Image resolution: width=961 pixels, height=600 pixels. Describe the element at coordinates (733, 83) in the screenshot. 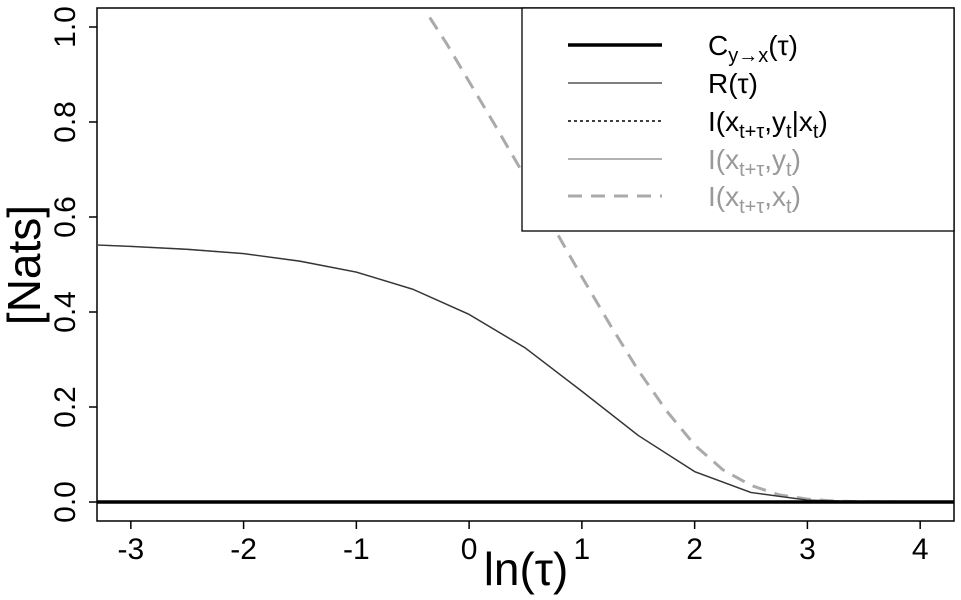

I see `legend-label: R(τ)` at that location.